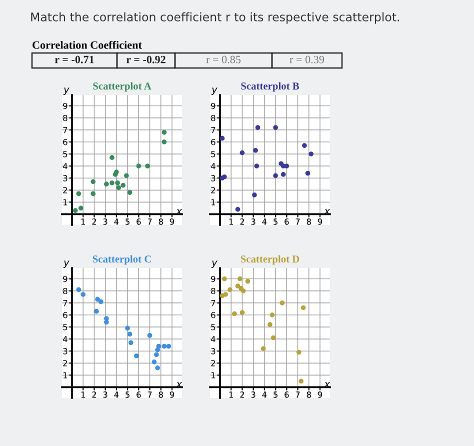  Describe the element at coordinates (74, 60) in the screenshot. I see `text: r = -0.71` at that location.